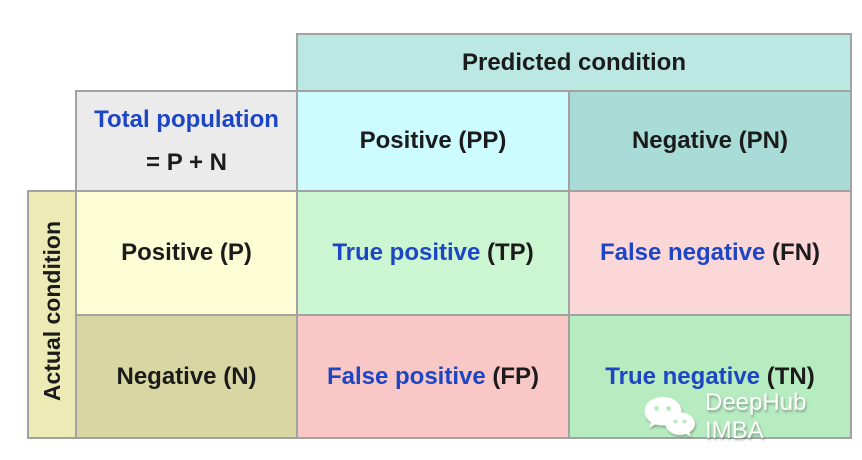 The width and height of the screenshot is (862, 460). Describe the element at coordinates (433, 141) in the screenshot. I see `predicted-positive-header: Positive (PP)` at that location.